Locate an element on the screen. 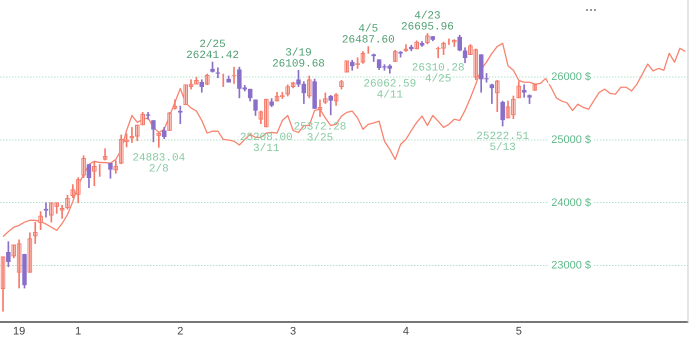 Image resolution: width=689 pixels, height=341 pixels. x-tick-label: 19 is located at coordinates (19, 332).